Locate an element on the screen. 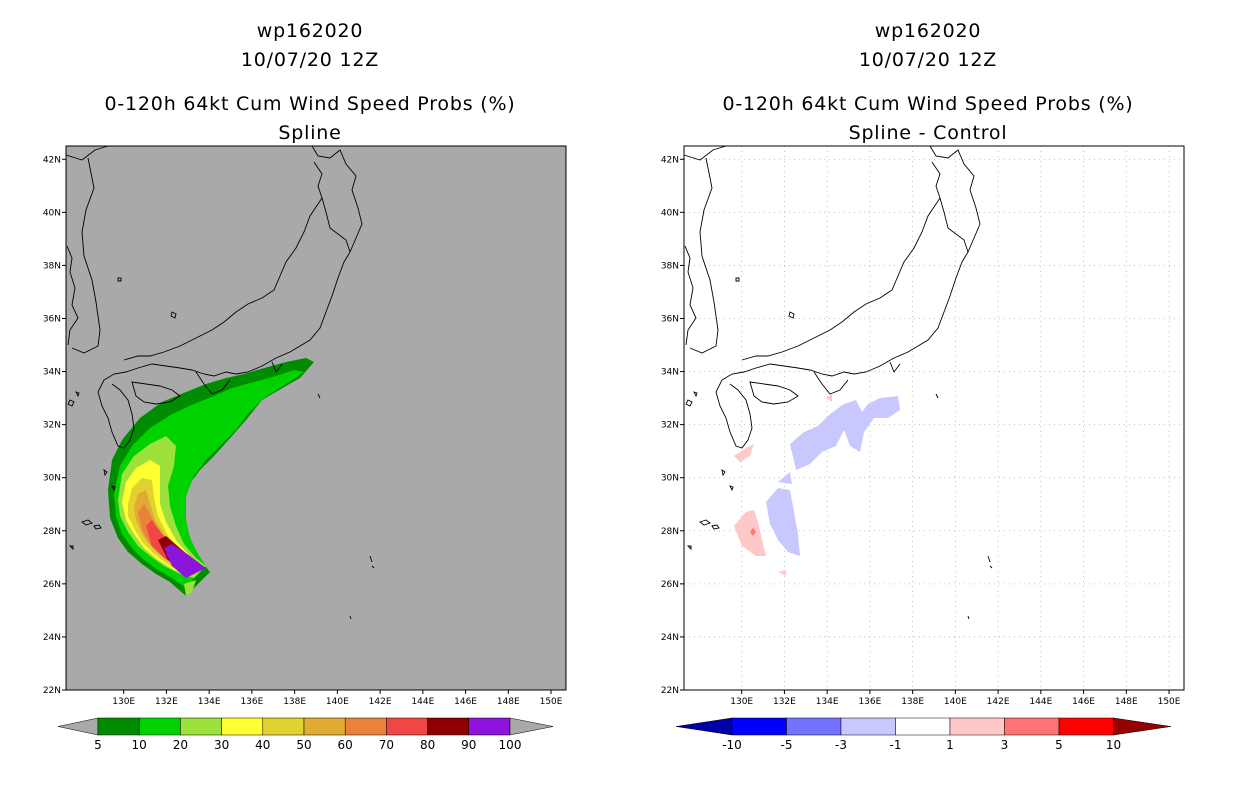  diff-negative-small is located at coordinates (785, 478).